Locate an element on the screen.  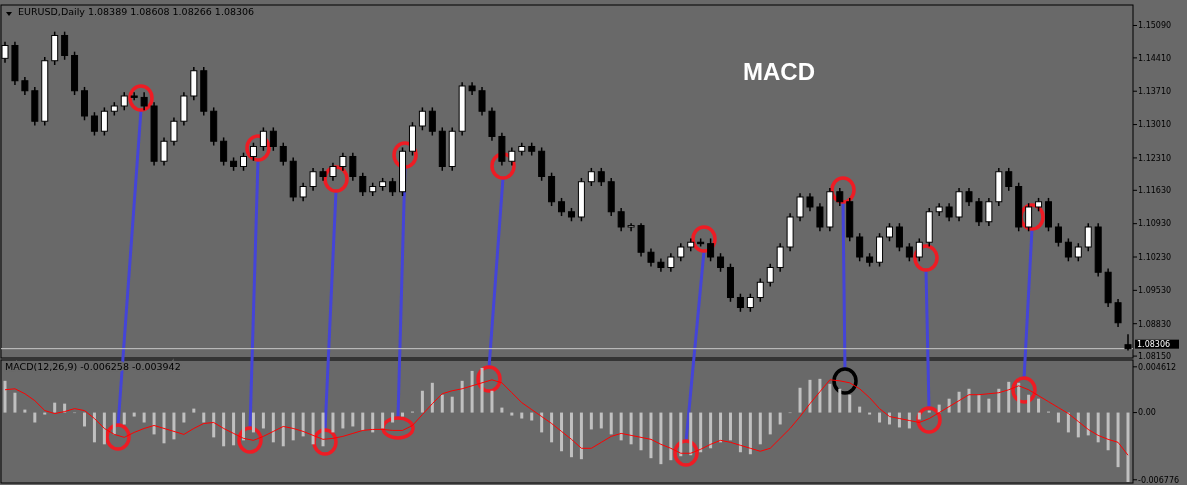
y-tick-label: 1.10930 is located at coordinates (1155, 224).